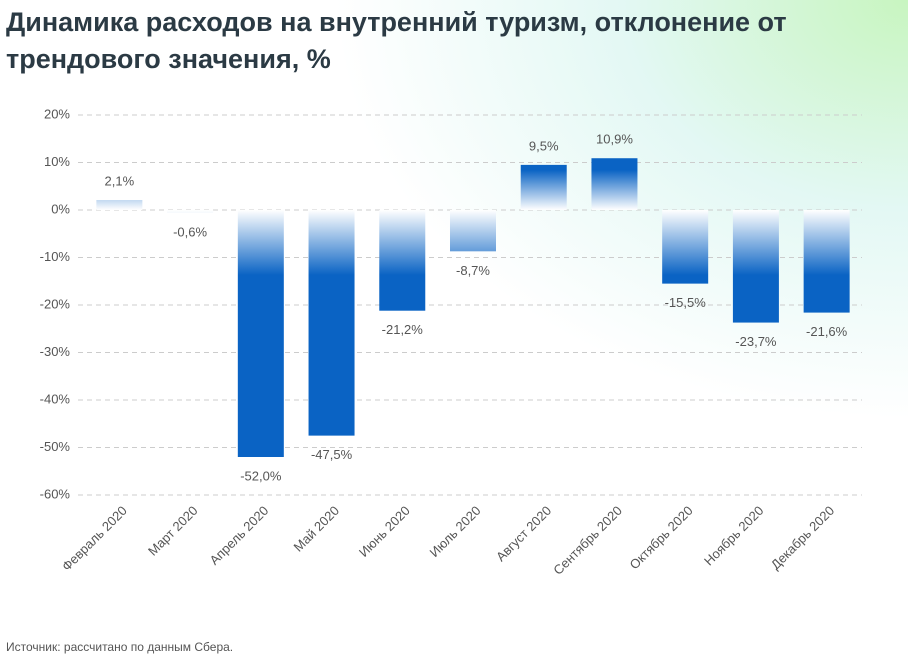 The image size is (908, 664). Describe the element at coordinates (55, 256) in the screenshot. I see `y-tick-label: -10%` at that location.